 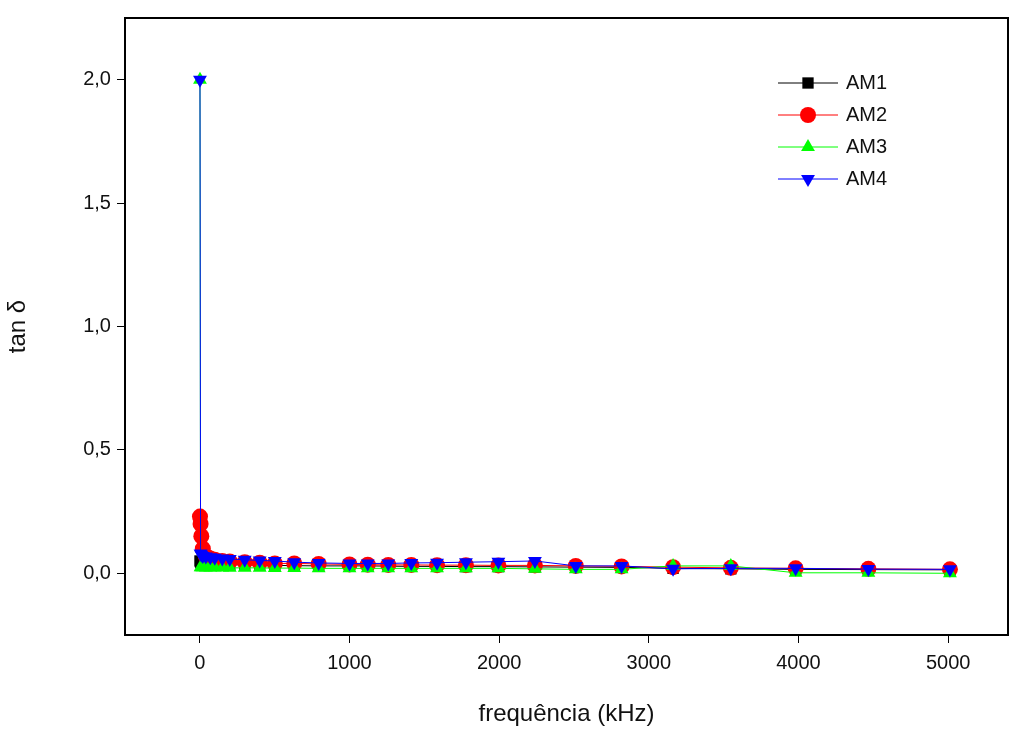 I want to click on x-tick-label: 3000, so click(x=649, y=661).